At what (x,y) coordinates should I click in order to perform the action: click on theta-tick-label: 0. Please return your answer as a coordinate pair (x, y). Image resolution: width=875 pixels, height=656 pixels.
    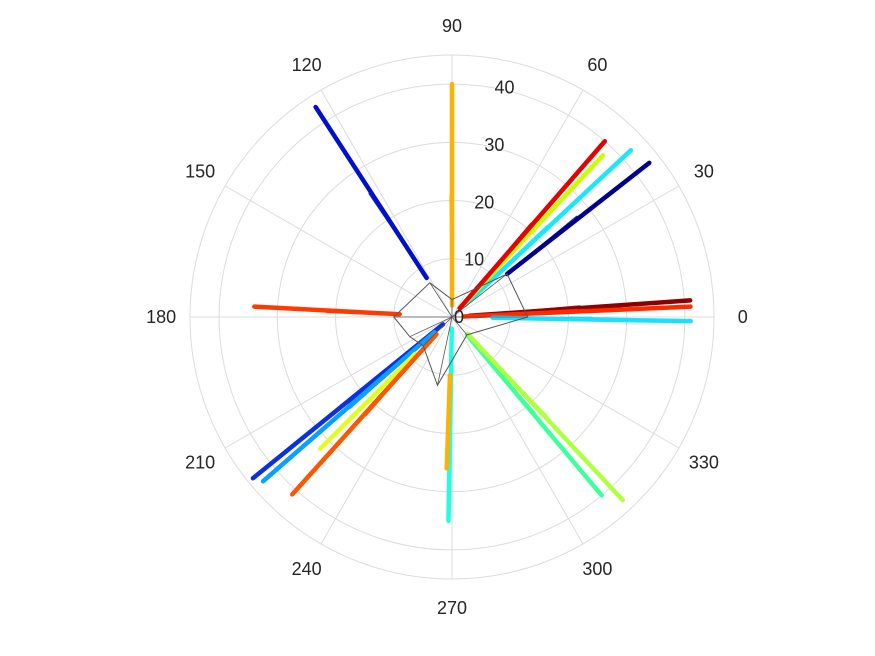
    Looking at the image, I should click on (743, 317).